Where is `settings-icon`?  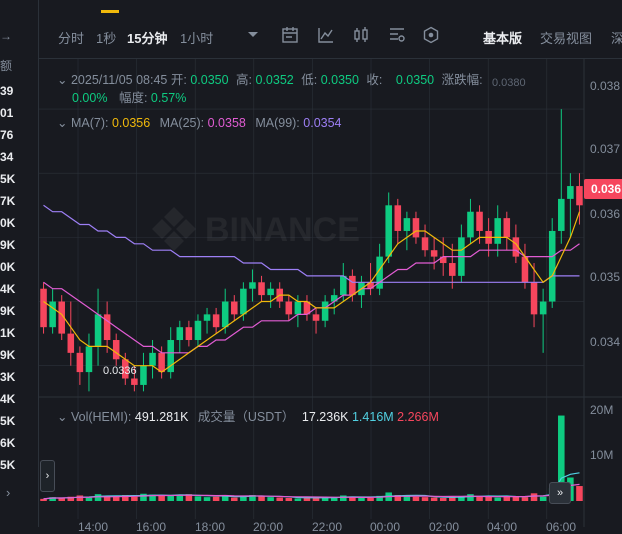
settings-icon is located at coordinates (397, 35).